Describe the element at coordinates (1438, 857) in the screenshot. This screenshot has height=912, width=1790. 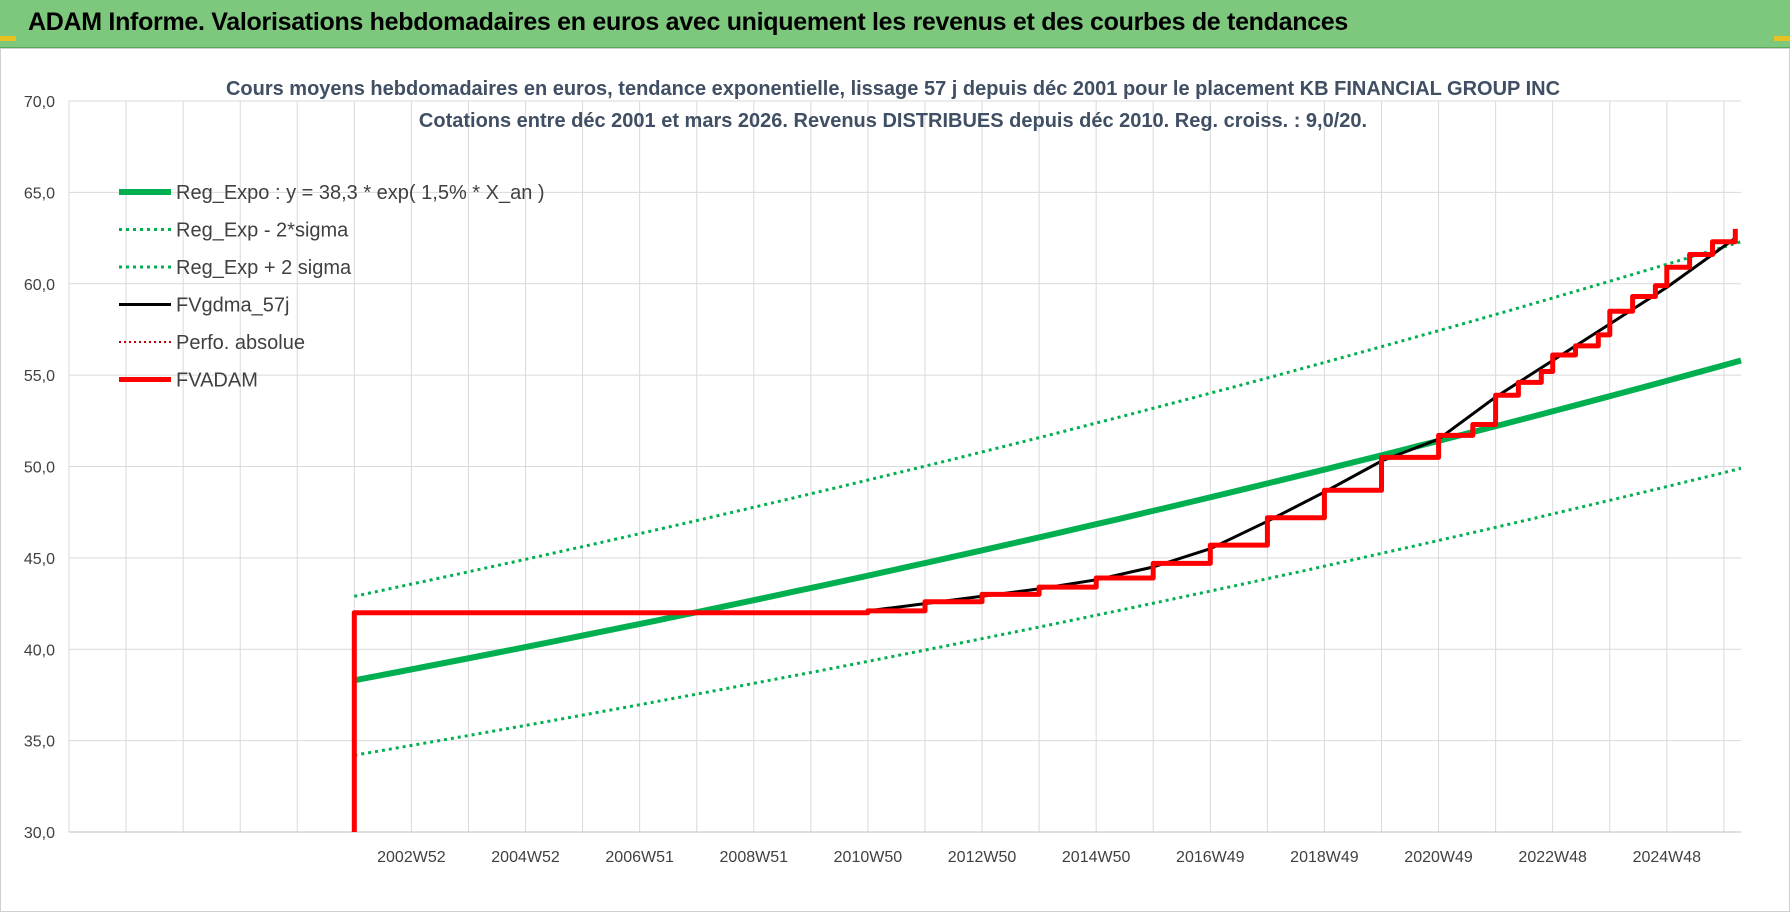
I see `x-tick-label: 2020W49` at that location.